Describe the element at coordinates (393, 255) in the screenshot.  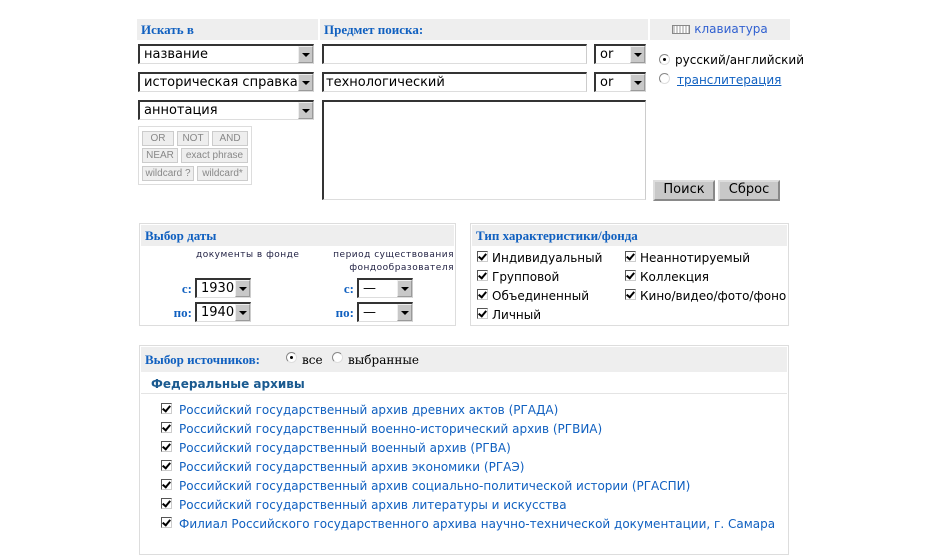
I see `period-column-label-1: период существования` at that location.